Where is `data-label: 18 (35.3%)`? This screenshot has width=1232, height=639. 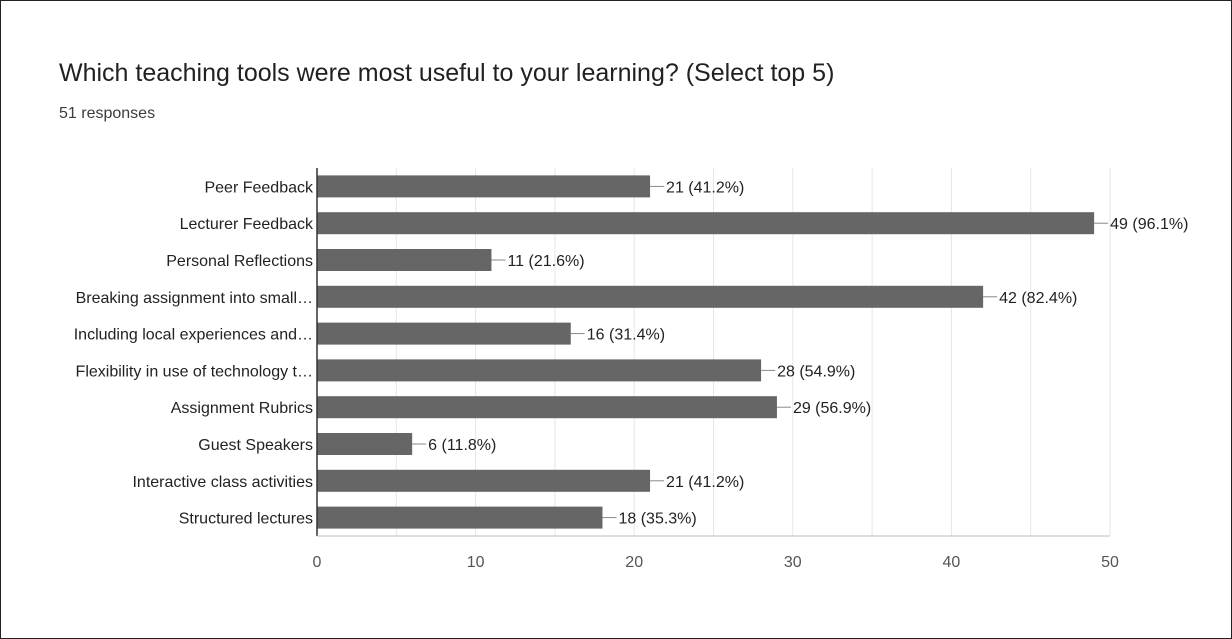
data-label: 18 (35.3%) is located at coordinates (657, 519).